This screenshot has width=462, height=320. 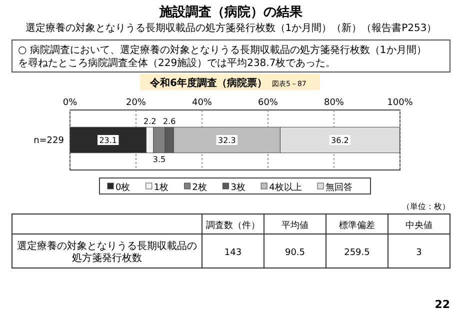 I want to click on text: 3, so click(x=419, y=253).